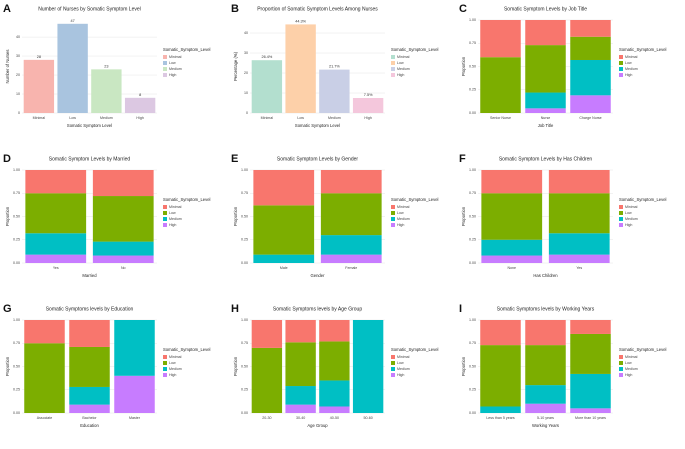 This screenshot has height=449, width=685. What do you see at coordinates (511, 268) in the screenshot?
I see `x-tick-label: None` at bounding box center [511, 268].